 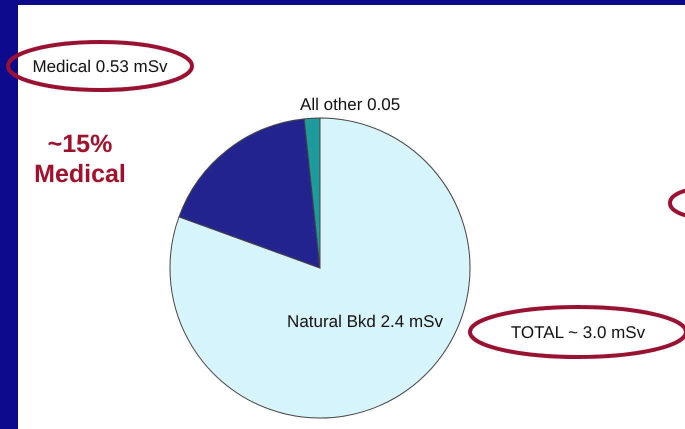 I want to click on text: TOTAL ~ 3.0 mSv, so click(x=578, y=332).